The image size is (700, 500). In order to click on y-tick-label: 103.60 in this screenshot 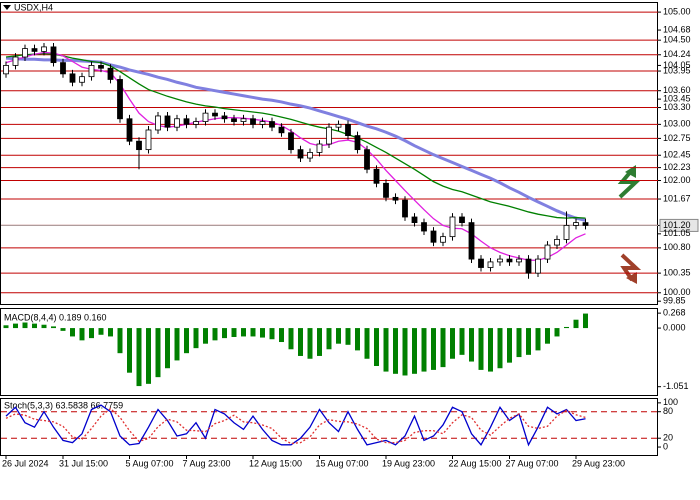, I will do `click(677, 90)`.